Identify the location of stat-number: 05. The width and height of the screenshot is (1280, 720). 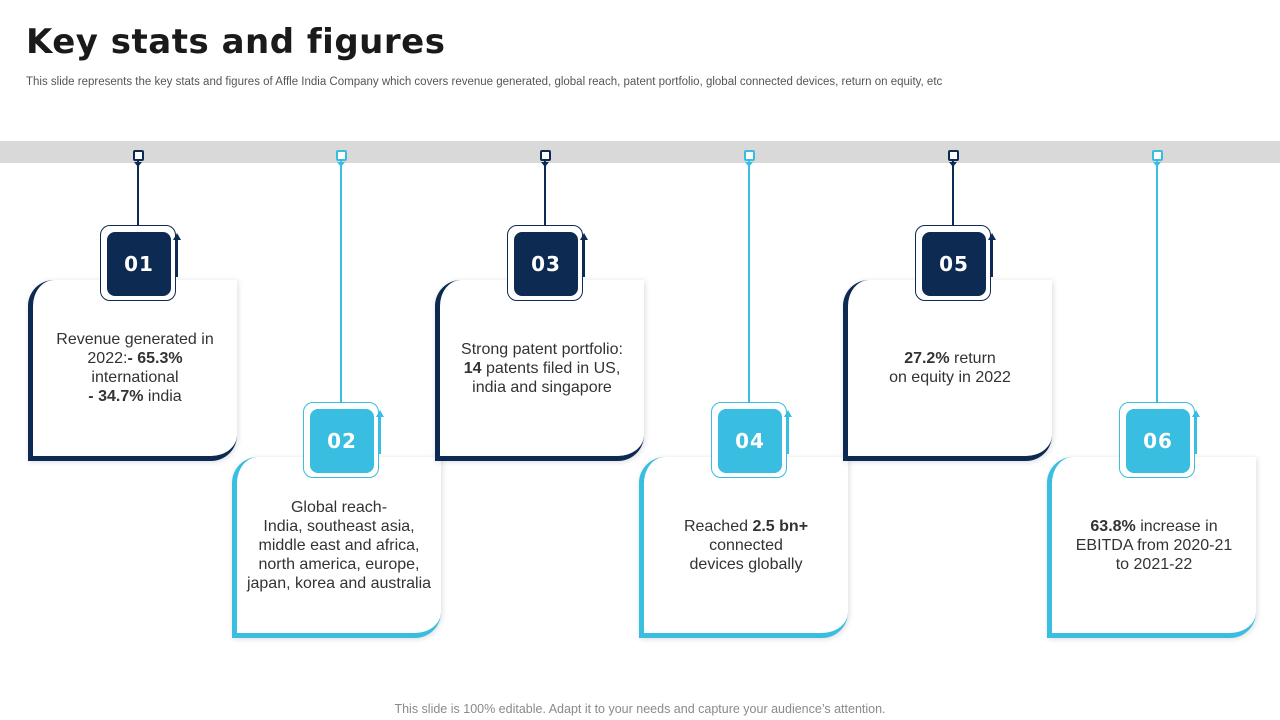
(954, 264).